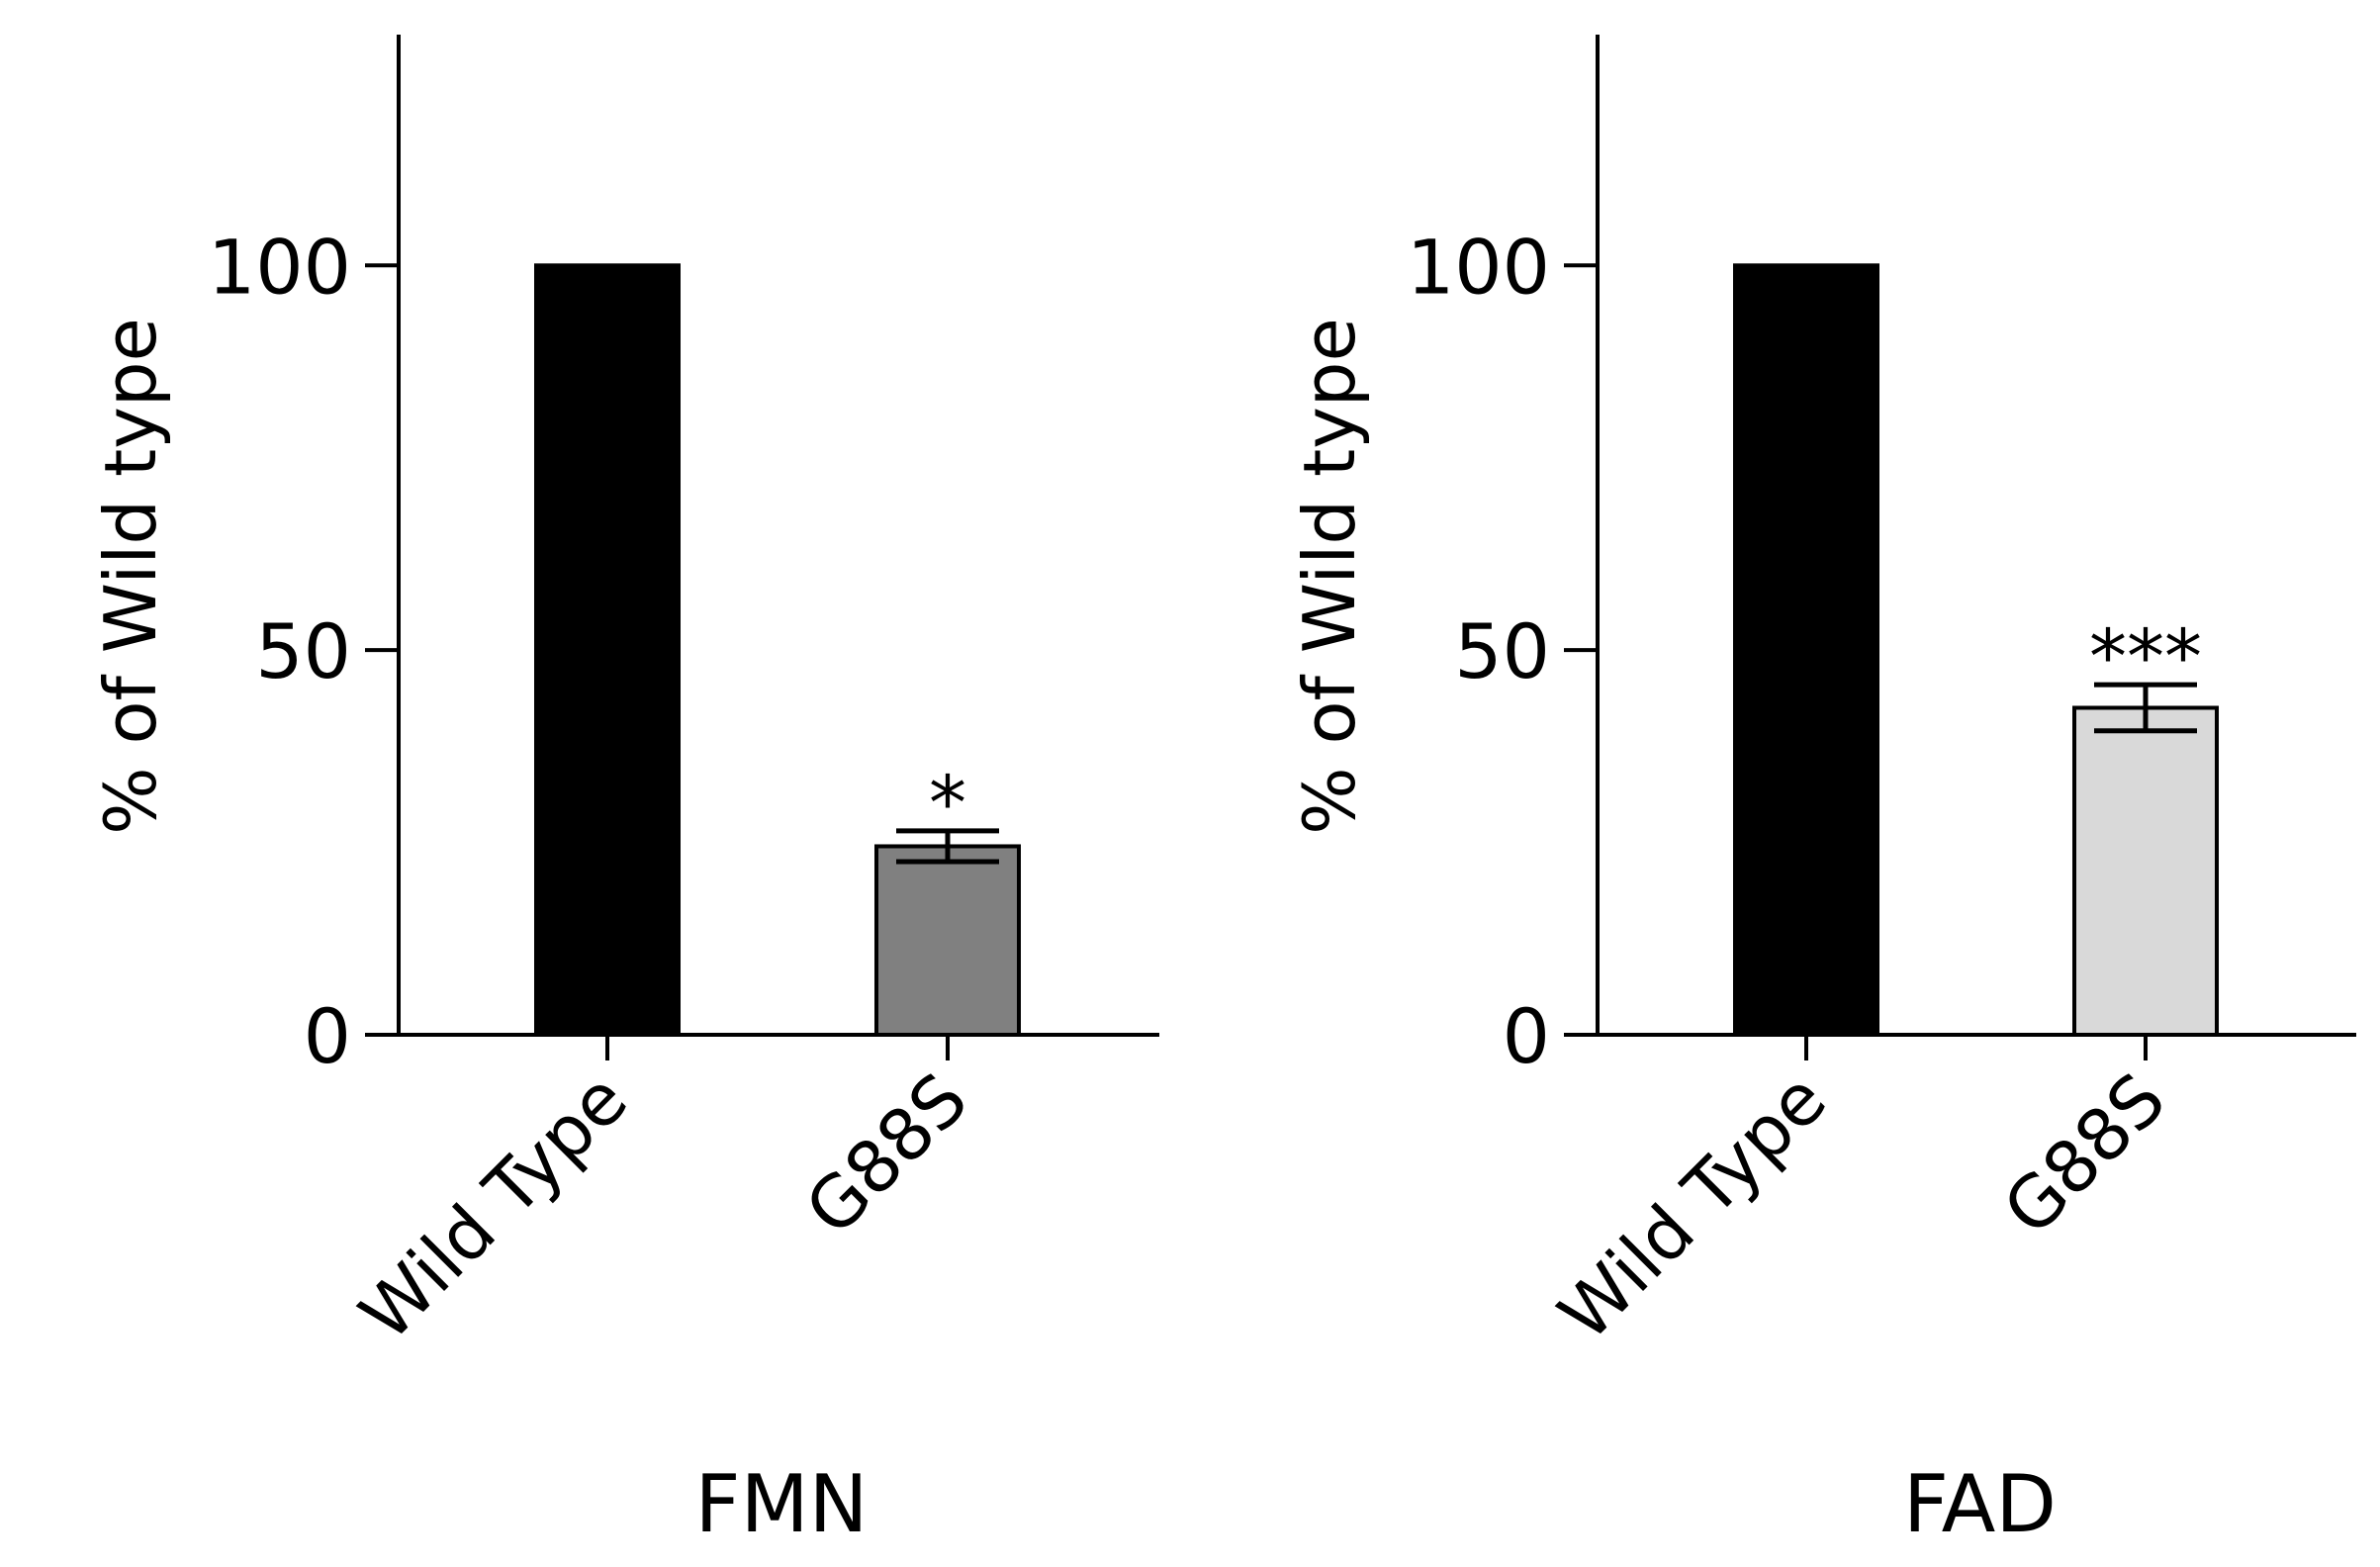  What do you see at coordinates (1502, 651) in the screenshot?
I see `y-tick-label-fad-50: 50` at bounding box center [1502, 651].